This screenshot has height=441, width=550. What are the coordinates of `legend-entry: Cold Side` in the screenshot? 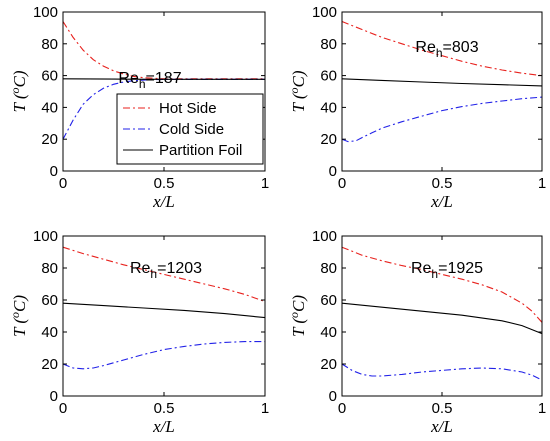 It's located at (191, 129).